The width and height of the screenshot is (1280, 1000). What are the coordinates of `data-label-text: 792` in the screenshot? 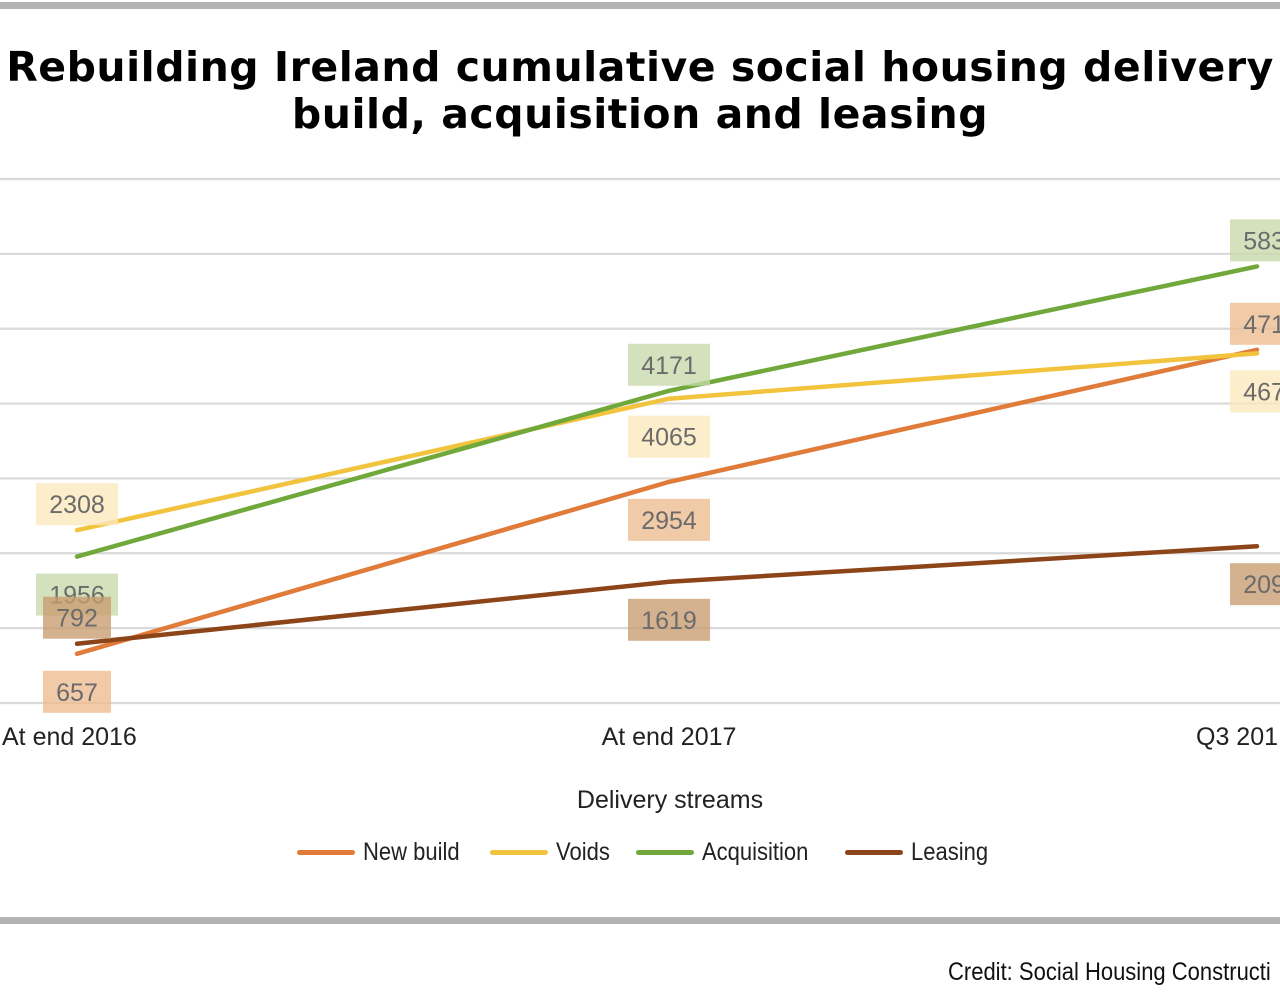 It's located at (77, 619).